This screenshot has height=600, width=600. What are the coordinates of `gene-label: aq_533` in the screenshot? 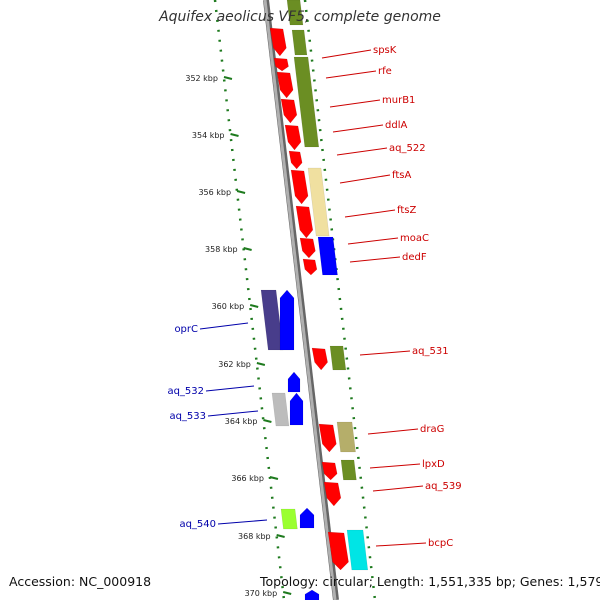 It's located at (187, 416).